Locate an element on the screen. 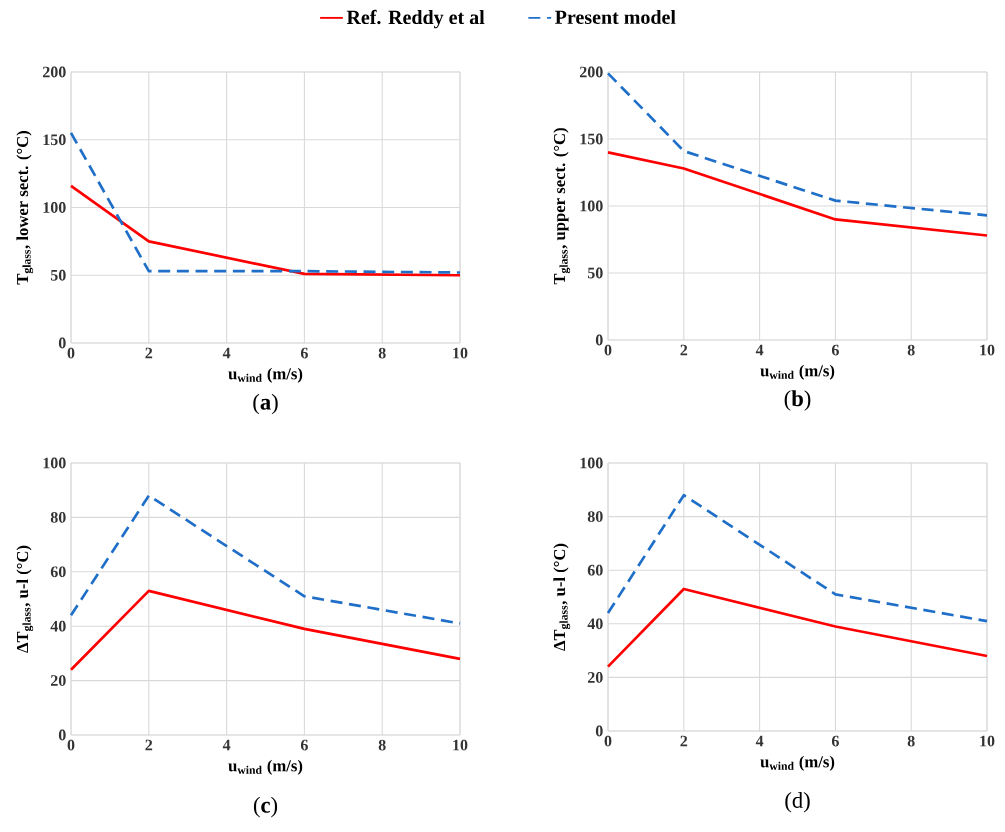 This screenshot has height=832, width=1005. text: (b) is located at coordinates (797, 400).